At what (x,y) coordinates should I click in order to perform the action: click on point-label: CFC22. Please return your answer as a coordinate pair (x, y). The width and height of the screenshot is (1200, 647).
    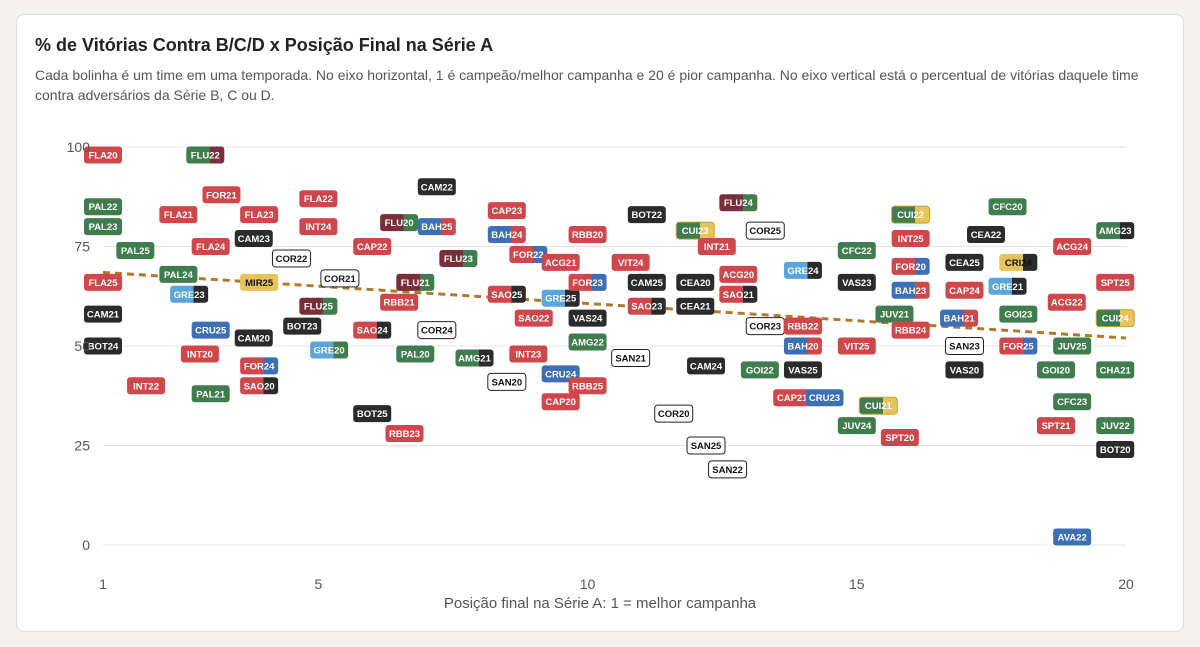
    Looking at the image, I should click on (857, 251).